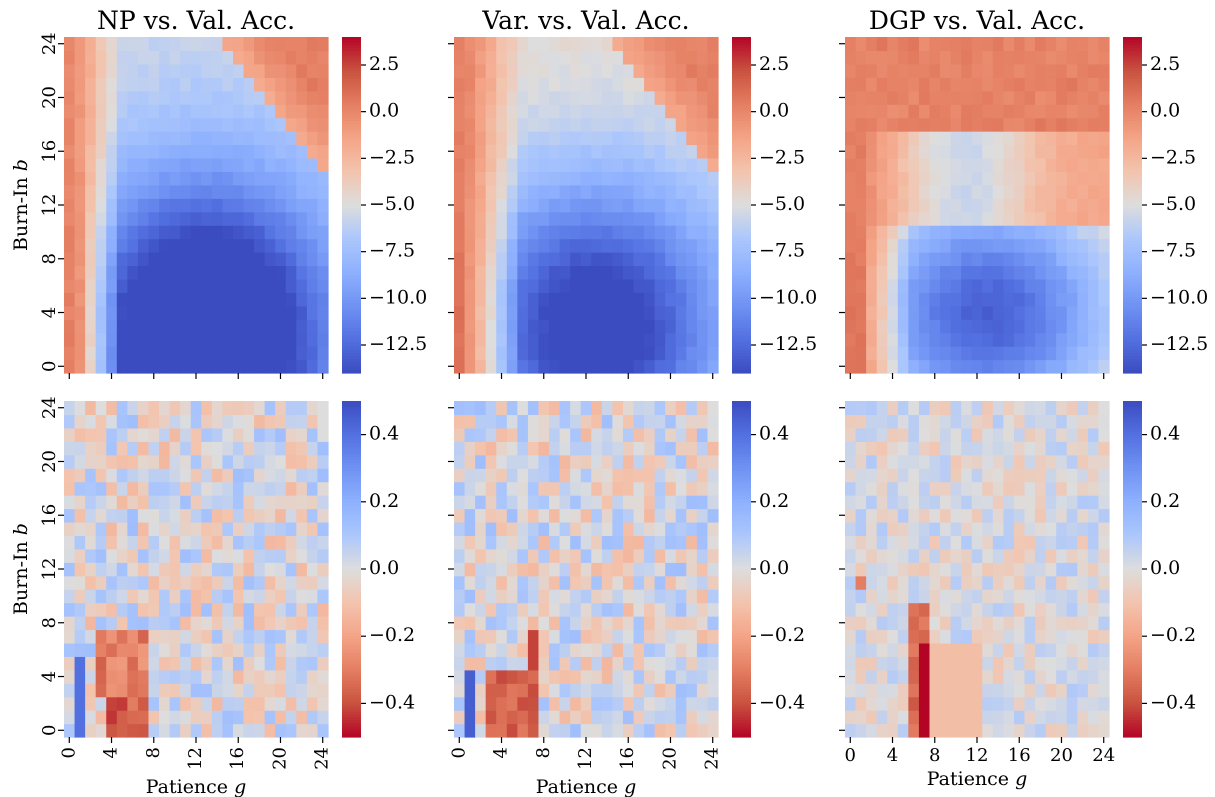  Describe the element at coordinates (49, 43) in the screenshot. I see `y-tick-label: 24` at that location.